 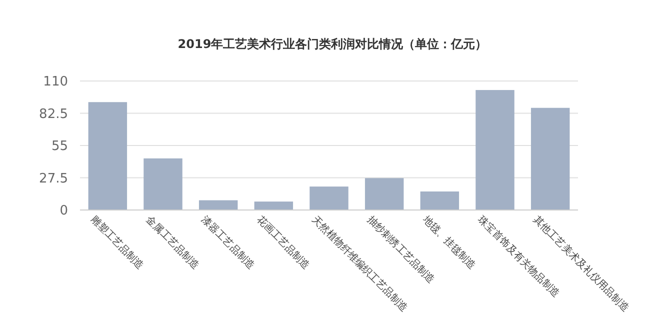 I want to click on x-tick-label: 漆器工艺品制造, so click(x=227, y=243).